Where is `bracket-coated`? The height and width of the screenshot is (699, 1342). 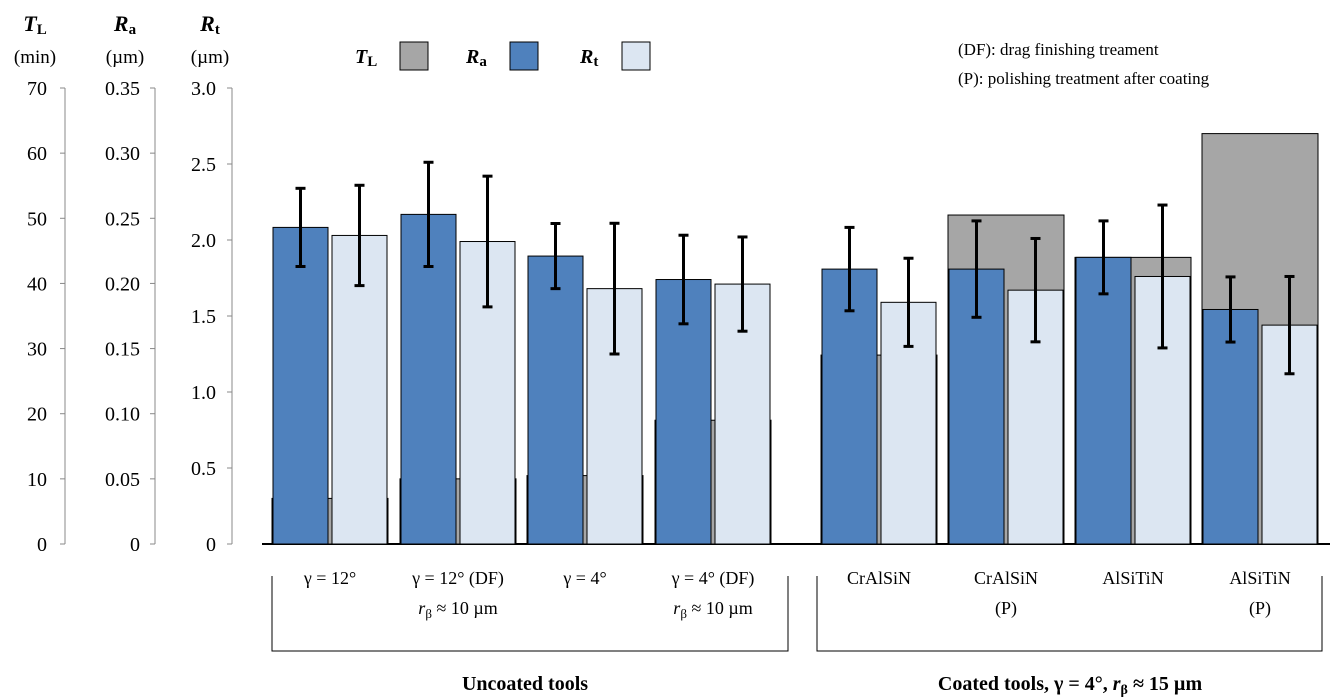
bracket-coated is located at coordinates (1069, 614).